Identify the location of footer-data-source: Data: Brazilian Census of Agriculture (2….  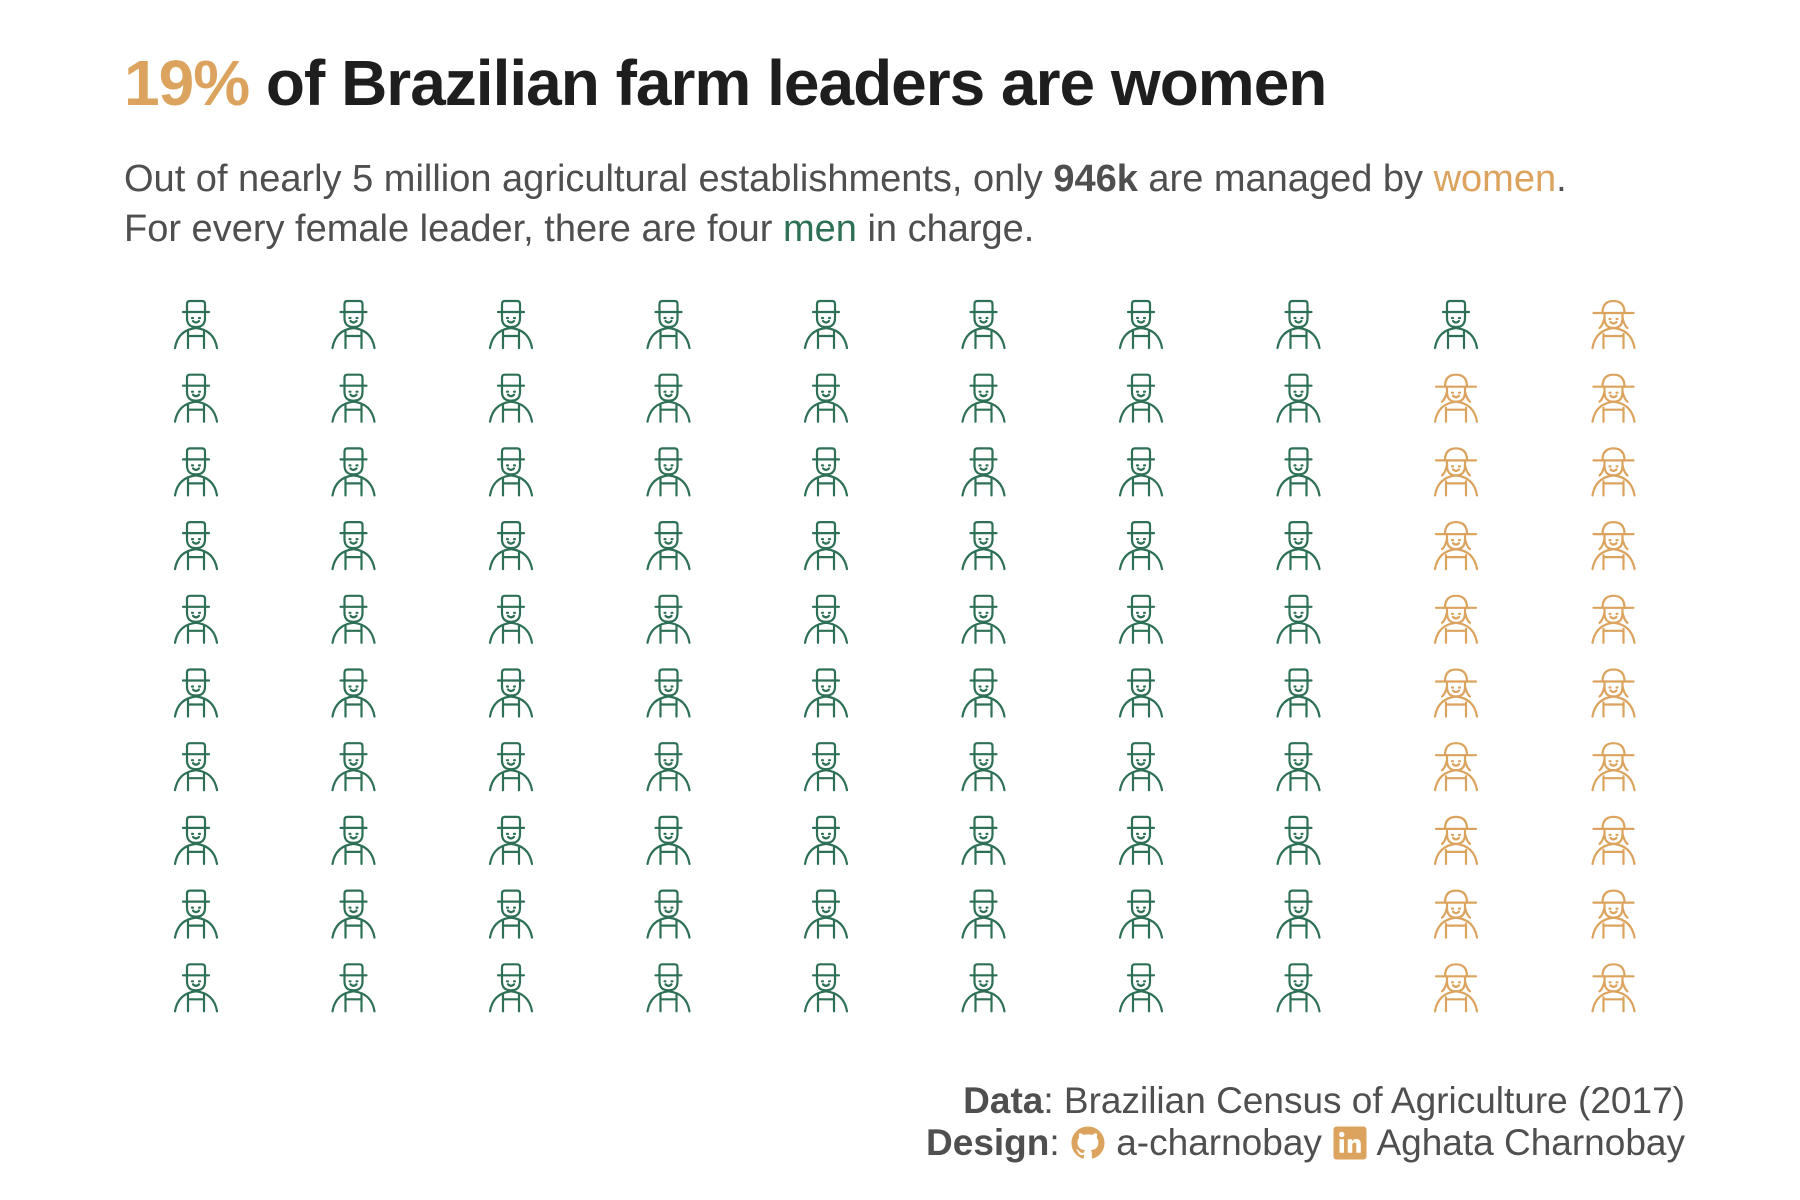
(1324, 1101).